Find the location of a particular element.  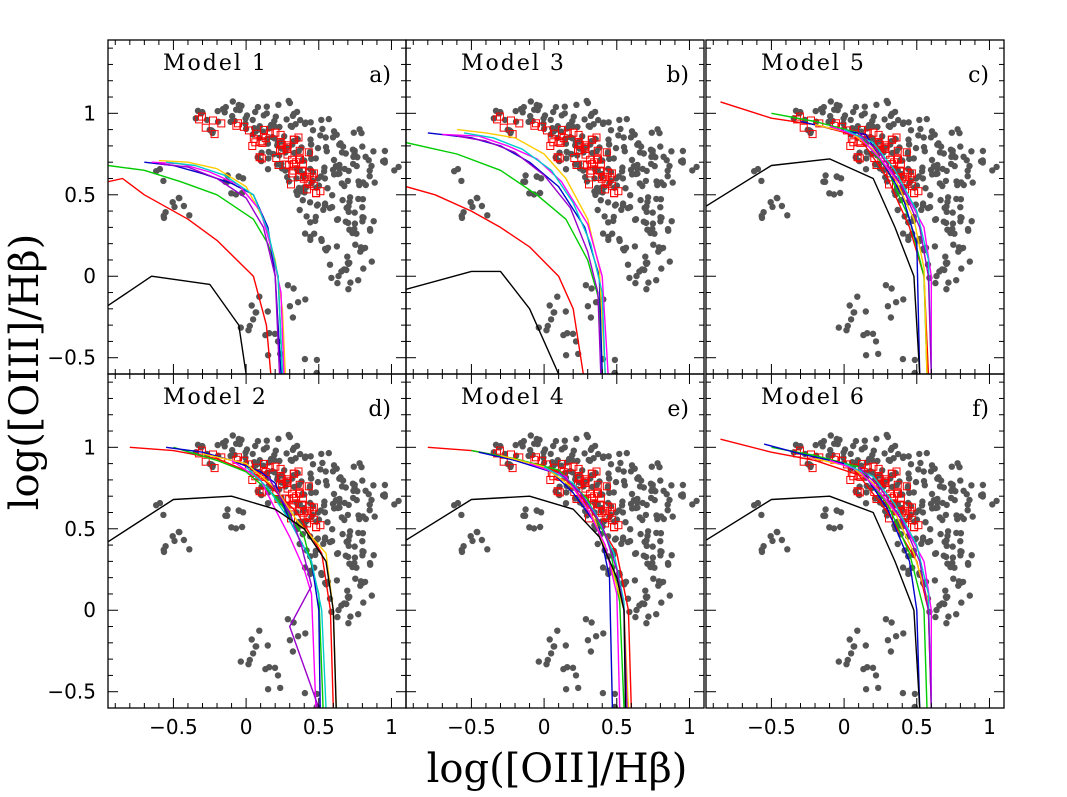

x-tick-label: −0.5 is located at coordinates (173, 727).